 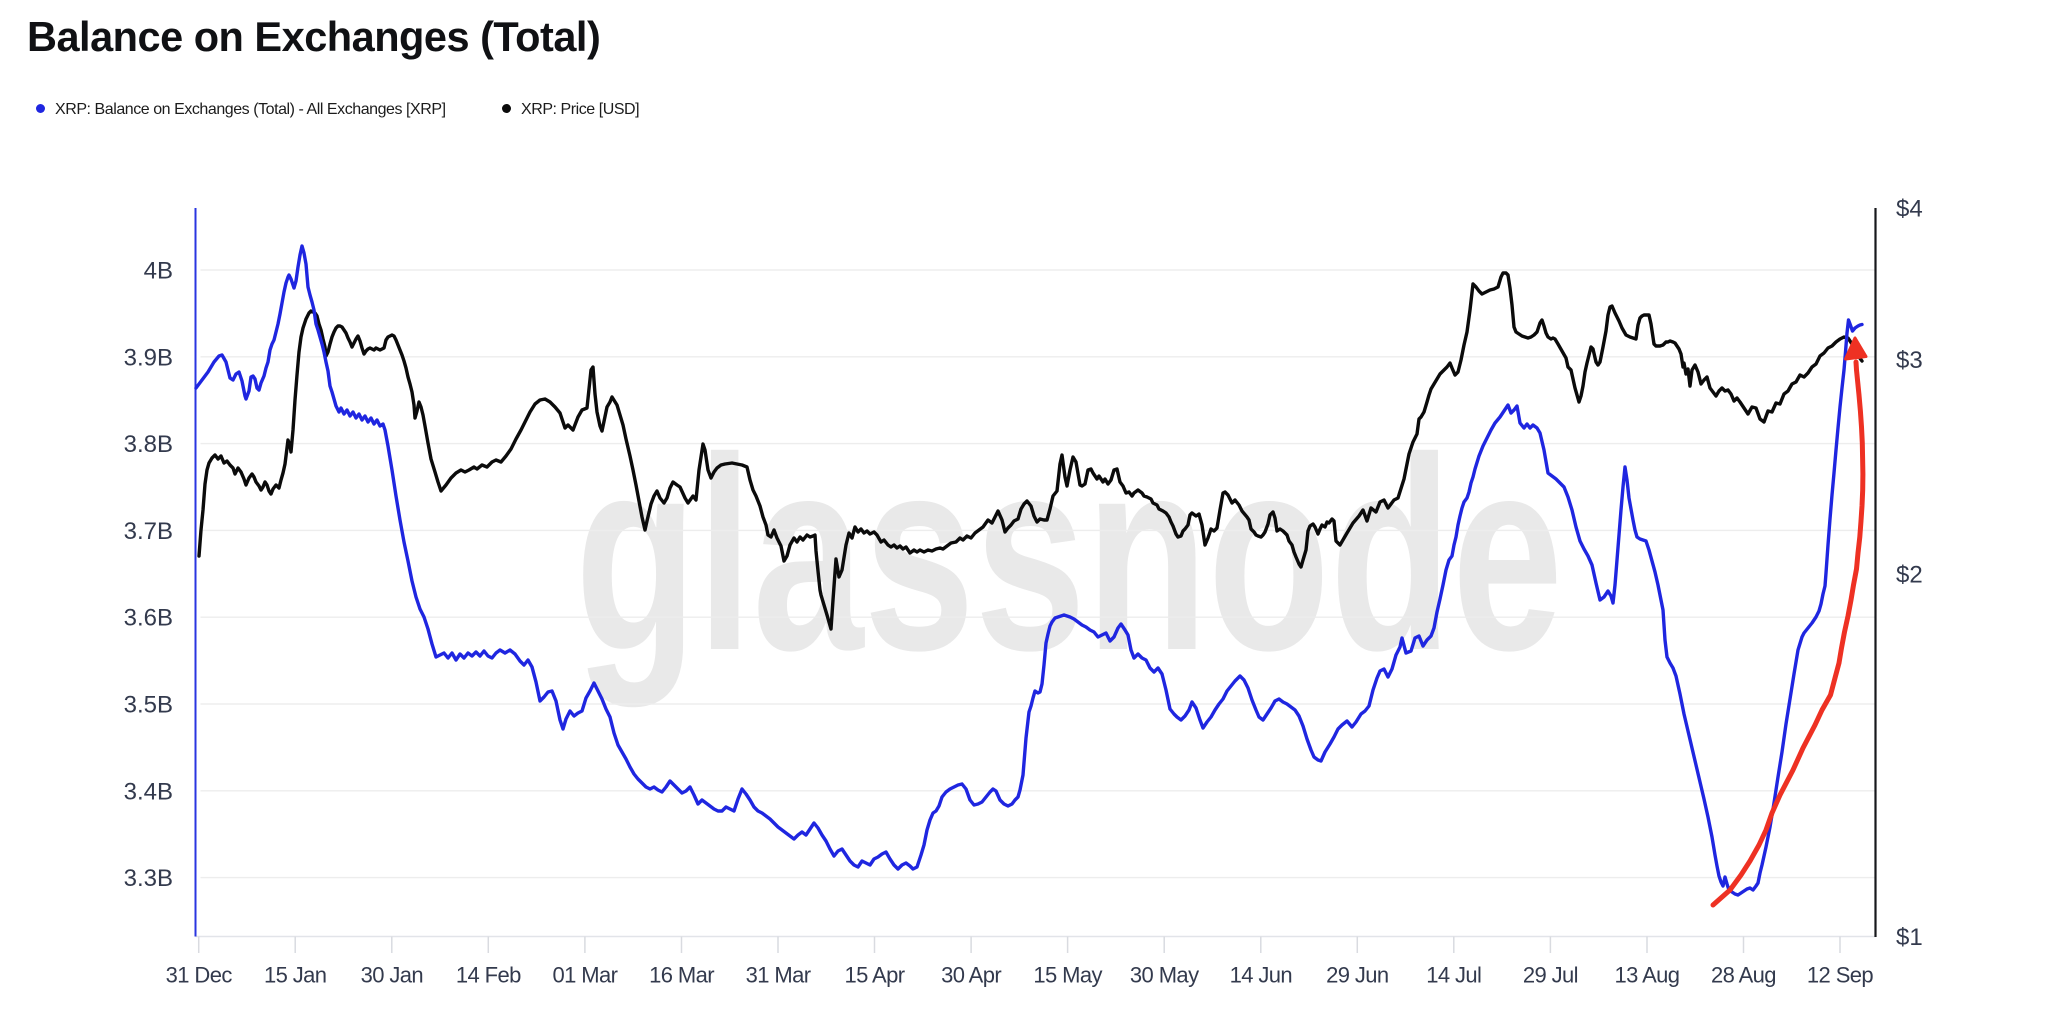 I want to click on svg-text: 14 Jul, so click(x=1453, y=975).